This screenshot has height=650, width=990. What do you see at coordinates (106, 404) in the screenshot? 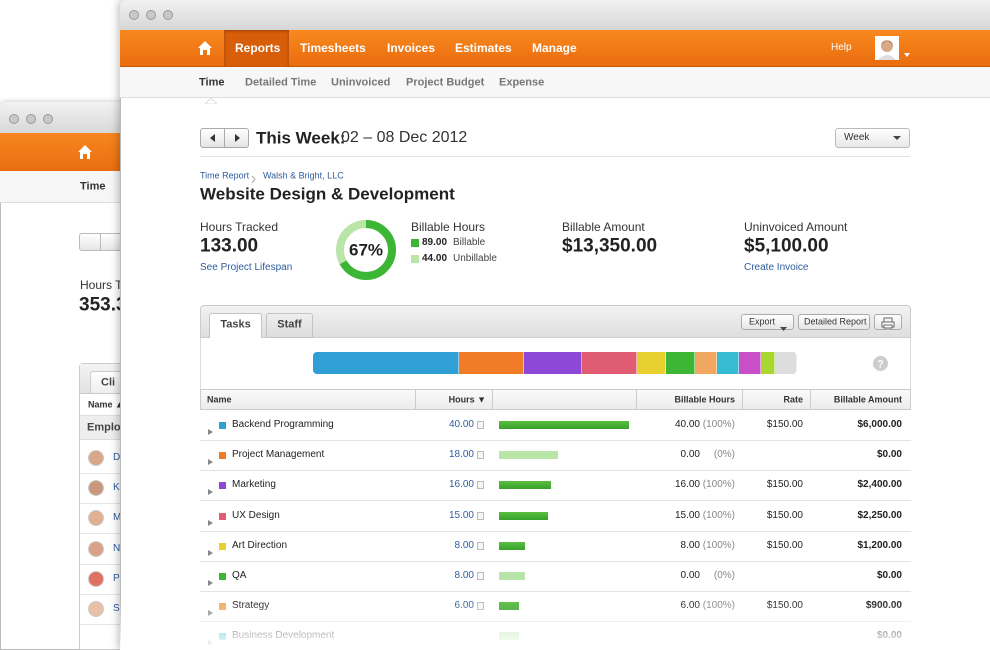
I see `column-header: Name ▲` at bounding box center [106, 404].